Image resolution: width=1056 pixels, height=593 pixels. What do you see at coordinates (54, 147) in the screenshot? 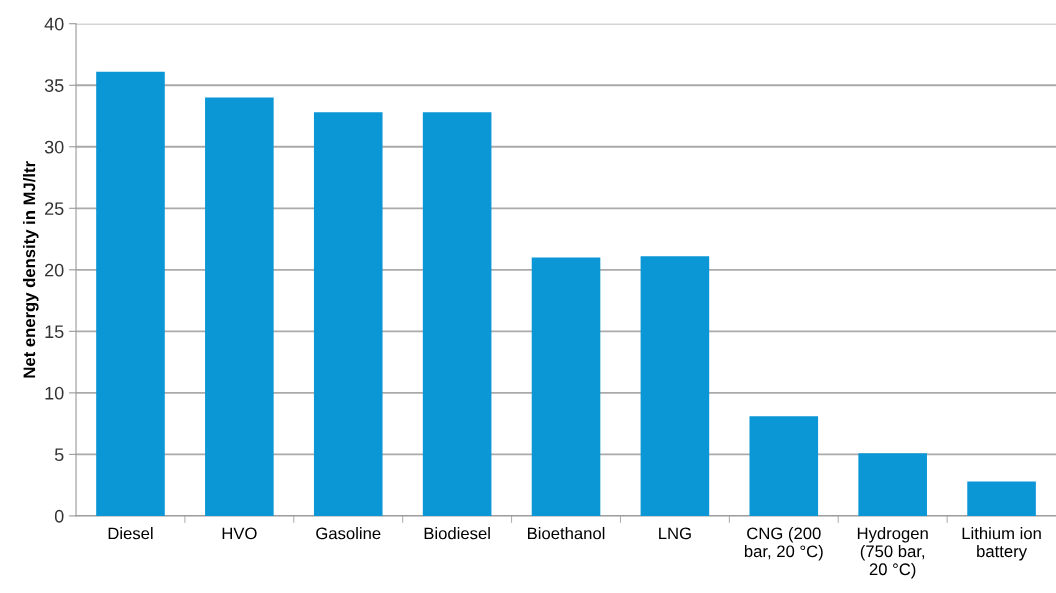
I see `y-tick-label: 30` at bounding box center [54, 147].